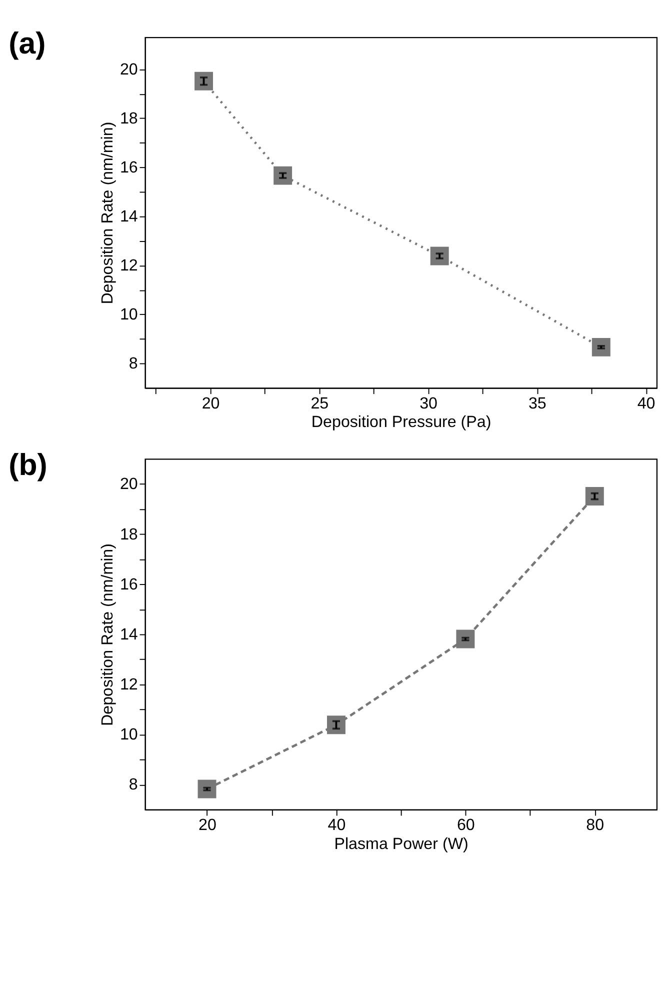 This screenshot has height=1000, width=669. What do you see at coordinates (537, 403) in the screenshot?
I see `x-tick-label: 35` at bounding box center [537, 403].